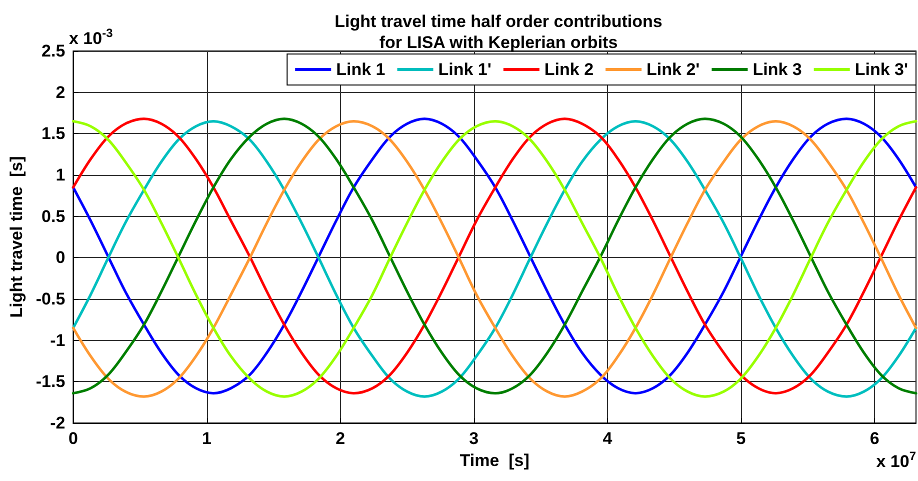 This screenshot has height=481, width=918. What do you see at coordinates (61, 258) in the screenshot?
I see `y-tick-label: 0` at bounding box center [61, 258].